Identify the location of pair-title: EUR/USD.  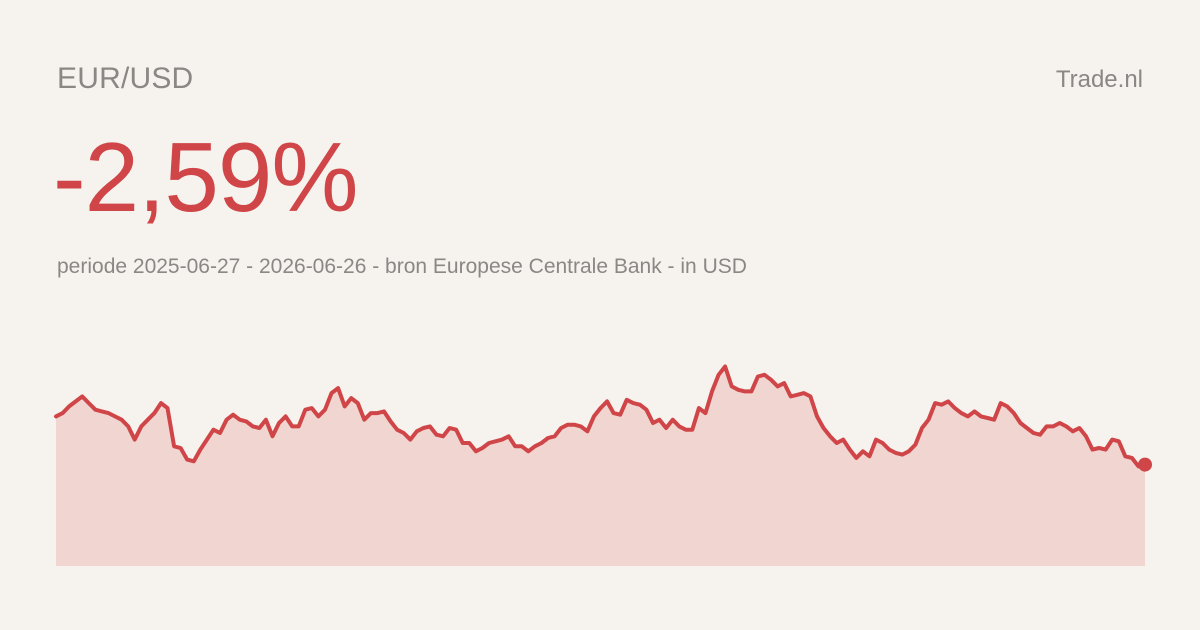
(125, 78).